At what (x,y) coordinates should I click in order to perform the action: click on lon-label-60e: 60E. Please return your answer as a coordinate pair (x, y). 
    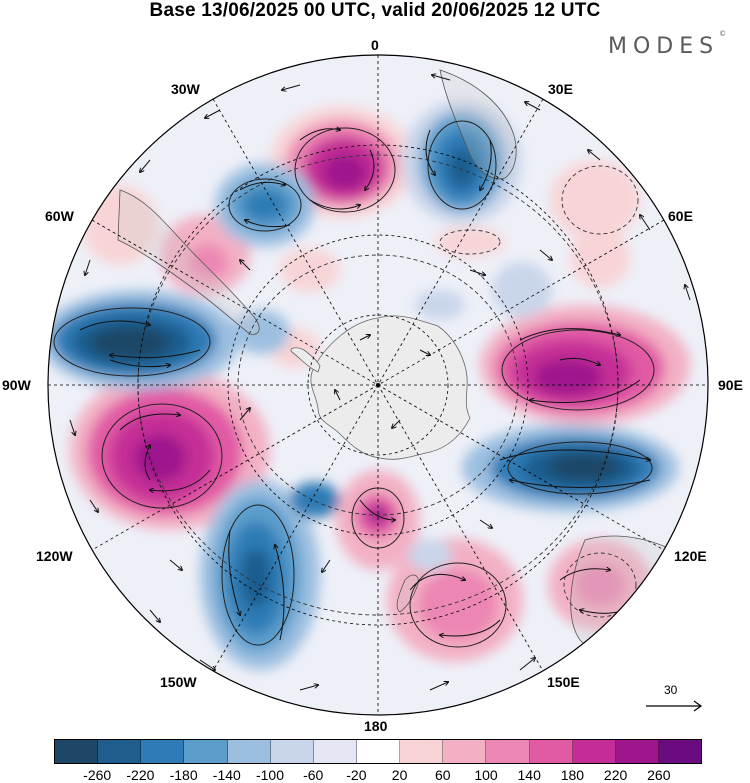
    Looking at the image, I should click on (680, 216).